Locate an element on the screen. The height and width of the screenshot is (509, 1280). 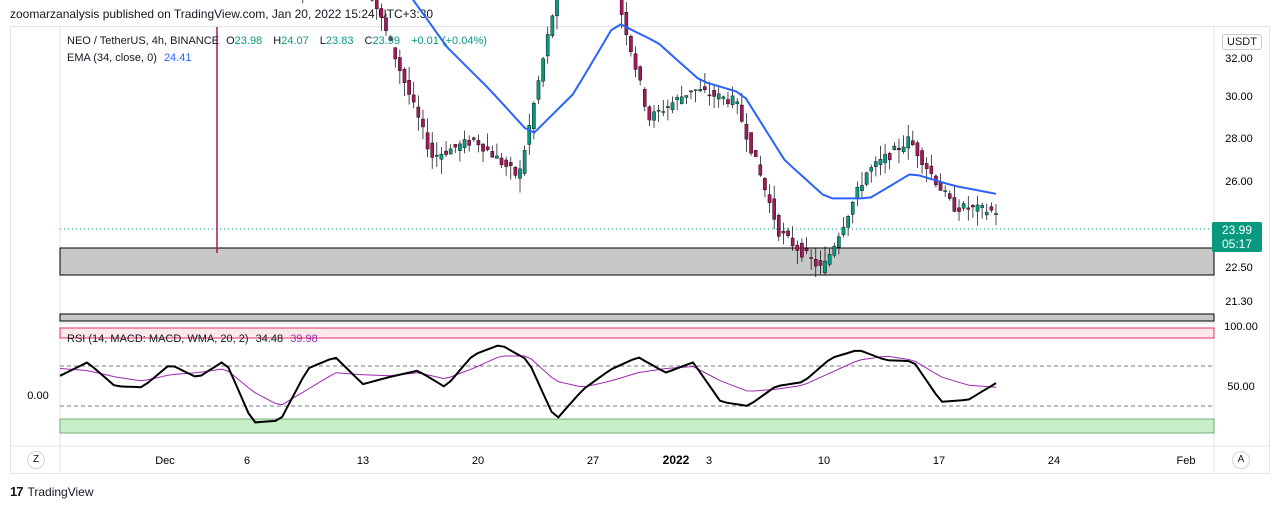
lower-zone is located at coordinates (637, 317).